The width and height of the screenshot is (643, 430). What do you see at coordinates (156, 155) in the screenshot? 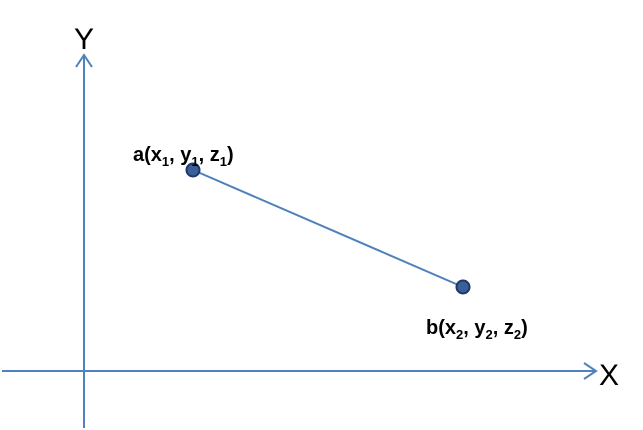
I see `point-a-x: x` at bounding box center [156, 155].